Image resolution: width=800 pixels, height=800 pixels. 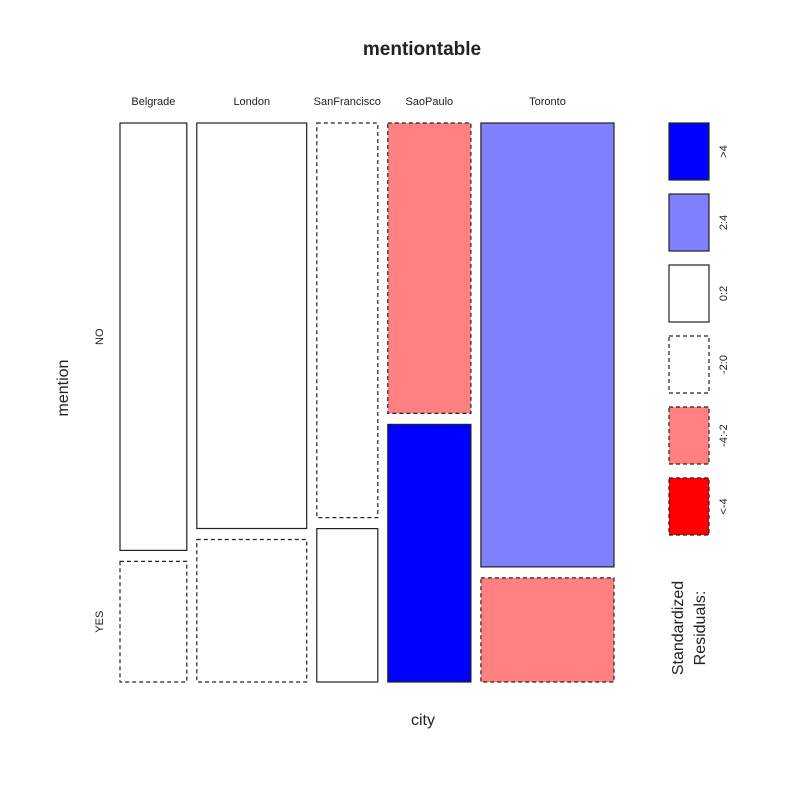 What do you see at coordinates (347, 102) in the screenshot?
I see `city-label-sanfrancisco: SanFrancisco` at bounding box center [347, 102].